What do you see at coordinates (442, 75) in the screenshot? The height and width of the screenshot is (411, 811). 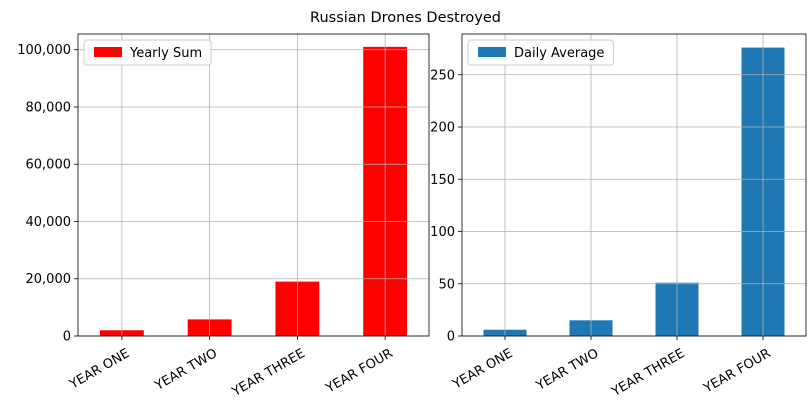 I see `y-tick-label: 250` at bounding box center [442, 75].